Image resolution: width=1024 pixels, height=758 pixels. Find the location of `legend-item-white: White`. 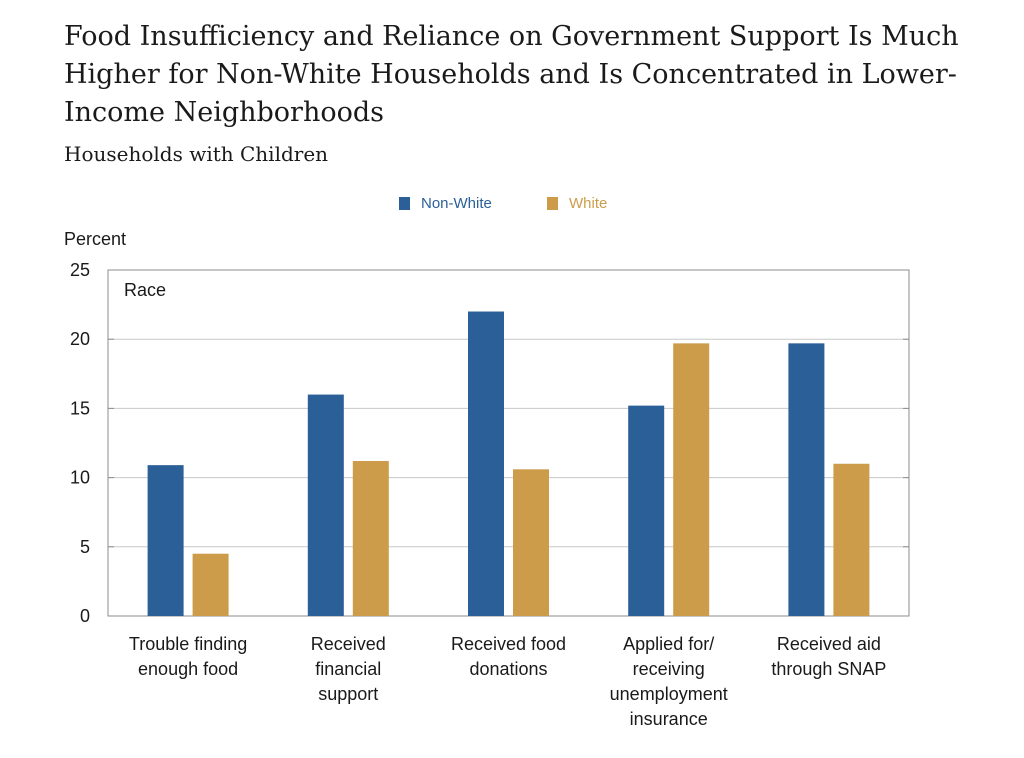

legend-item-white: White is located at coordinates (577, 203).